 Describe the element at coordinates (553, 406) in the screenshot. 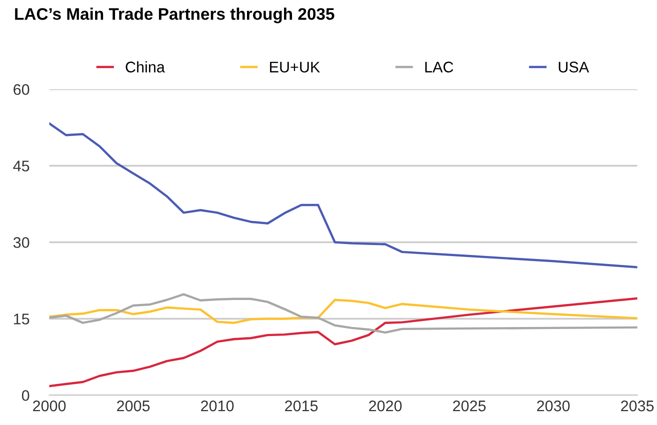

I see `x-tick-label: 2030` at that location.